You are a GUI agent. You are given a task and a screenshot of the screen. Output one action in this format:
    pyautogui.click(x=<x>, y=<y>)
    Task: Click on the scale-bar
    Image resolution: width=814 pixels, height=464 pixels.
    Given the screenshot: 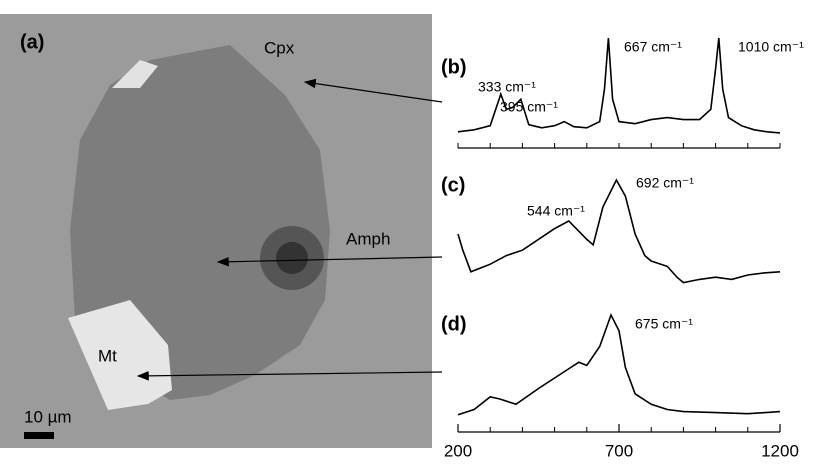 What is the action you would take?
    pyautogui.click(x=39, y=435)
    